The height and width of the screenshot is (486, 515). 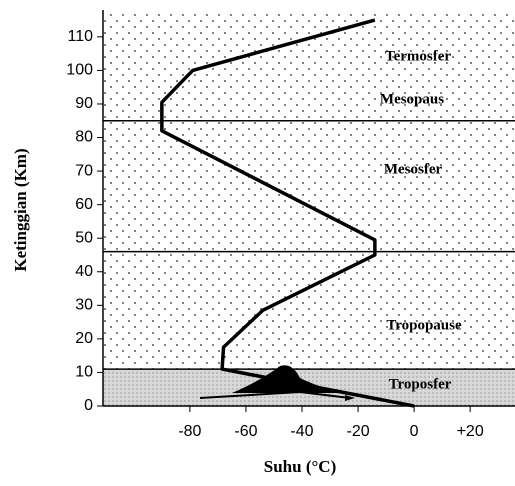 What do you see at coordinates (84, 338) in the screenshot?
I see `y-tick-label: 20` at bounding box center [84, 338].